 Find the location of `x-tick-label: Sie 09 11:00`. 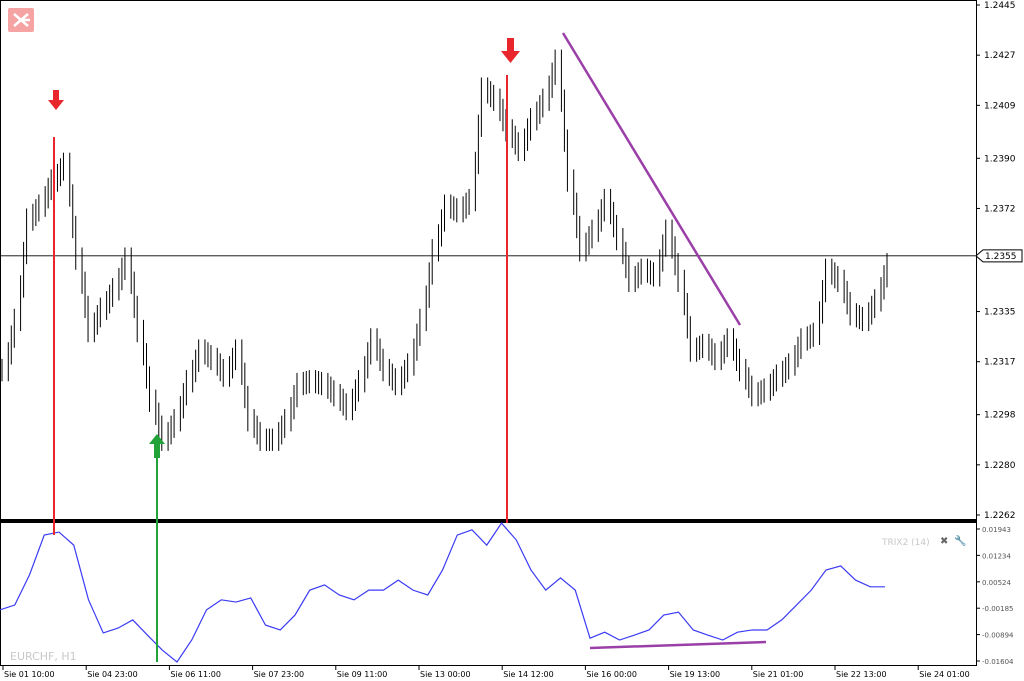

x-tick-label: Sie 09 11:00 is located at coordinates (362, 674).